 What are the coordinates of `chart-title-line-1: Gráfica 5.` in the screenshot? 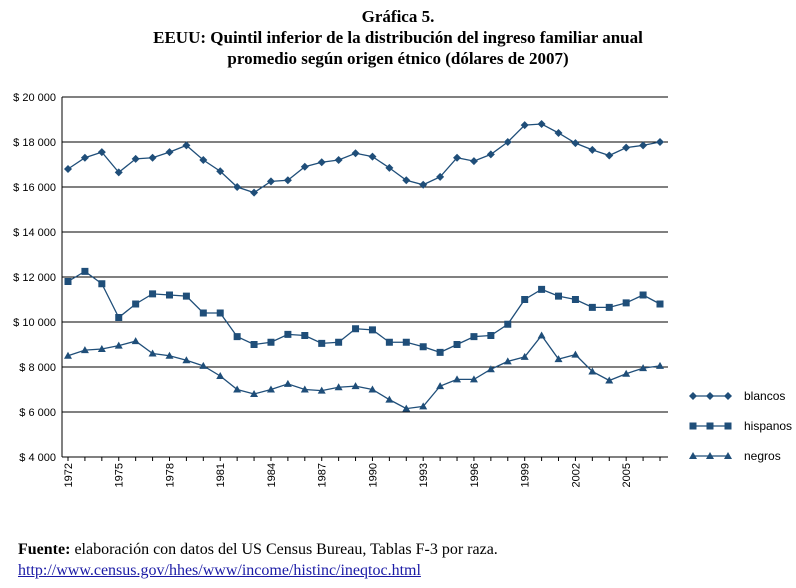 It's located at (398, 16).